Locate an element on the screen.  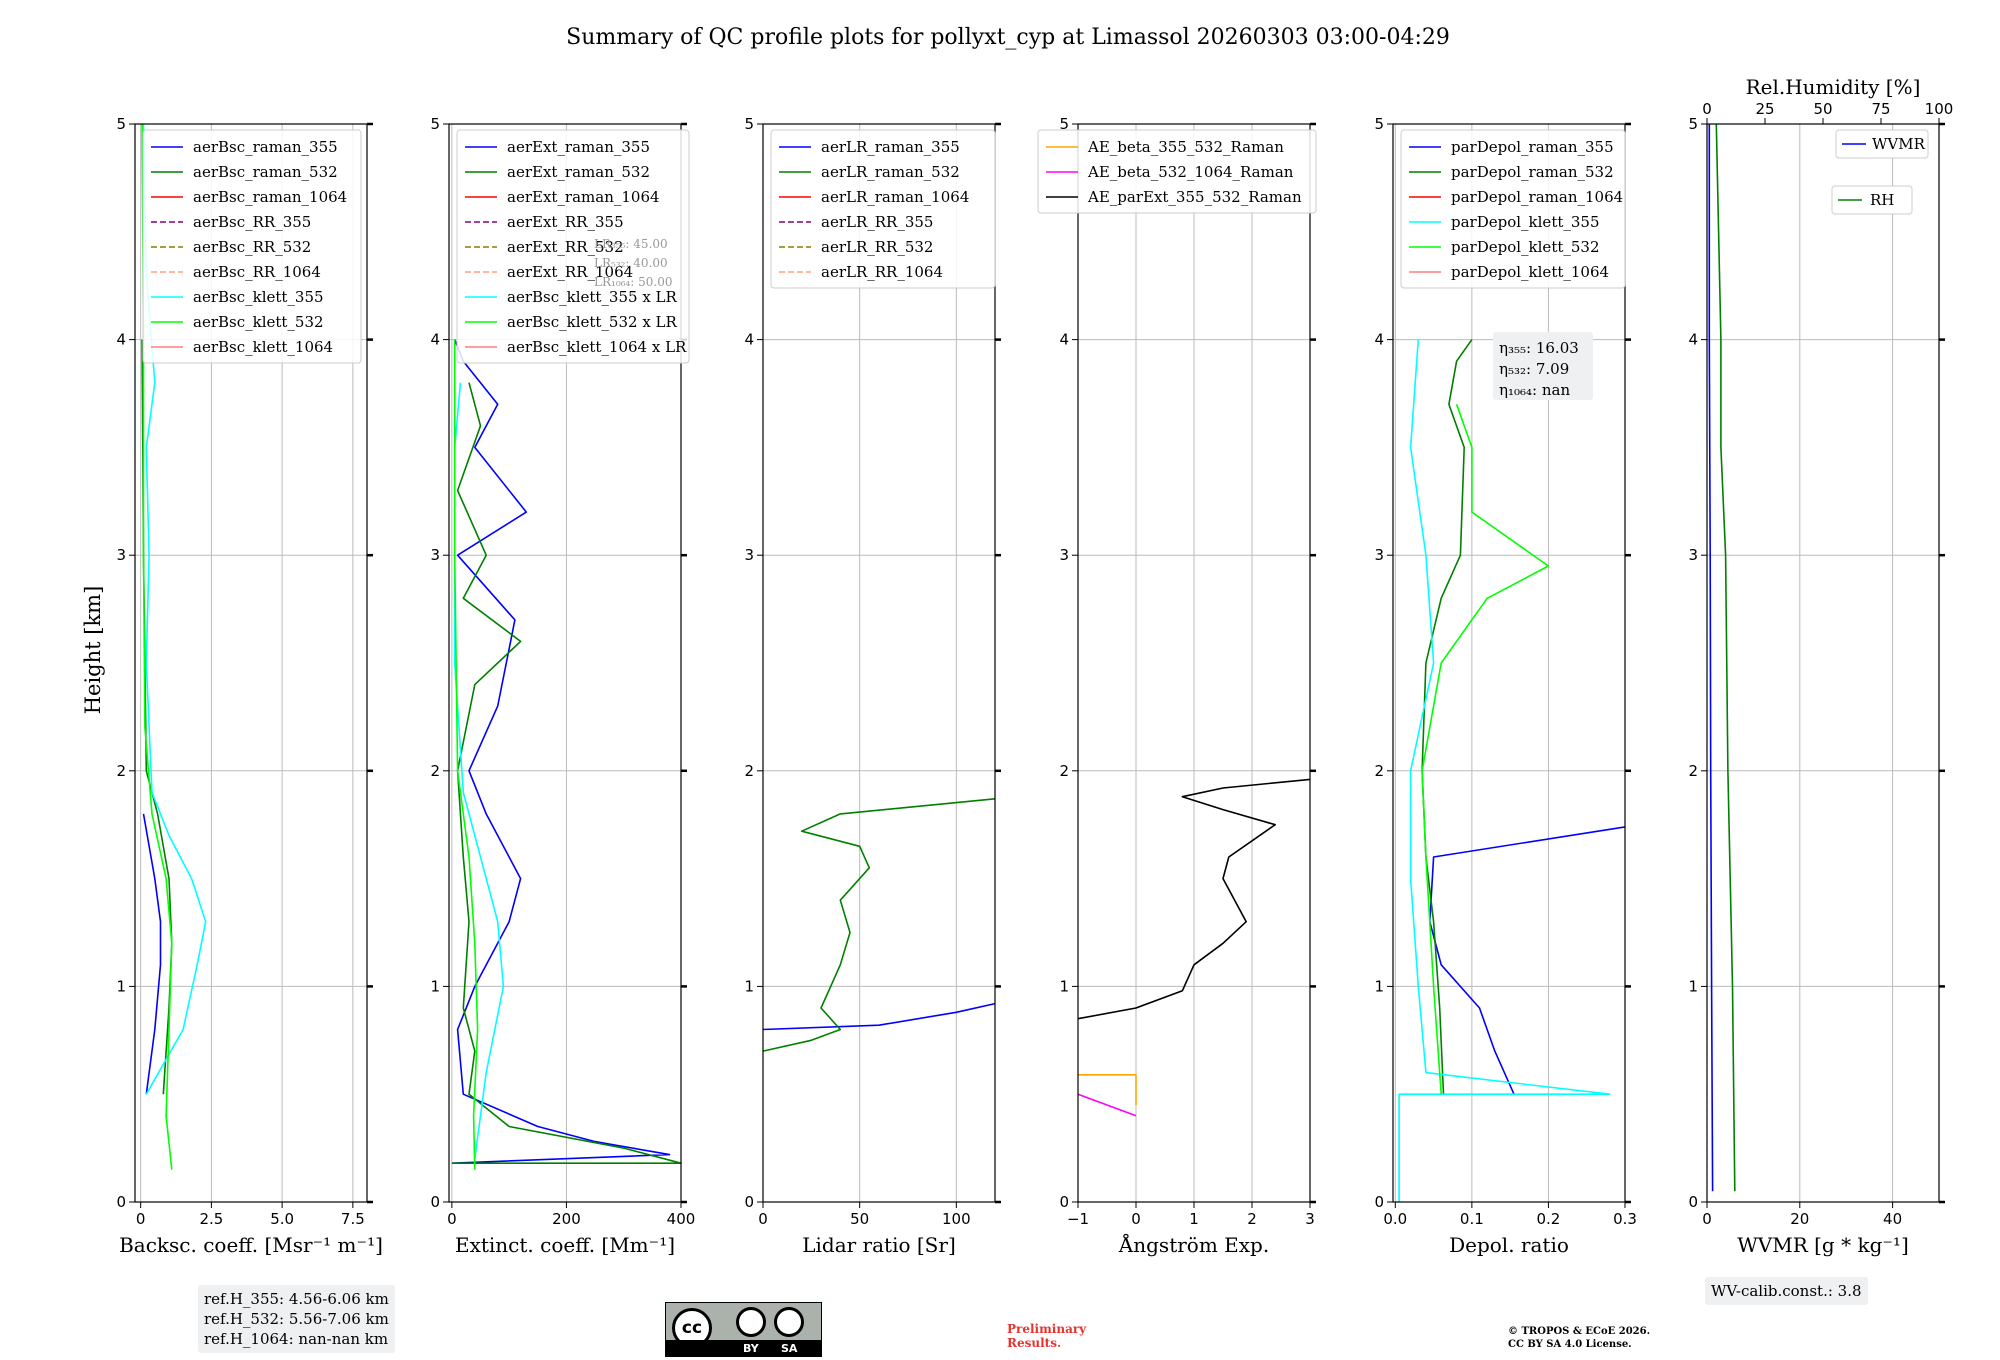
legend-label: aerBsc_raman_355 is located at coordinates (265, 147).